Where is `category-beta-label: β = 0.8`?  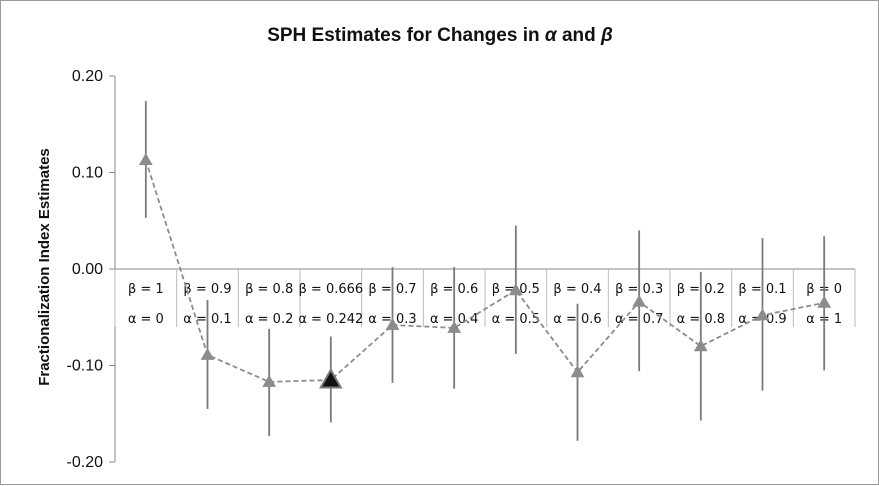
category-beta-label: β = 0.8 is located at coordinates (269, 289).